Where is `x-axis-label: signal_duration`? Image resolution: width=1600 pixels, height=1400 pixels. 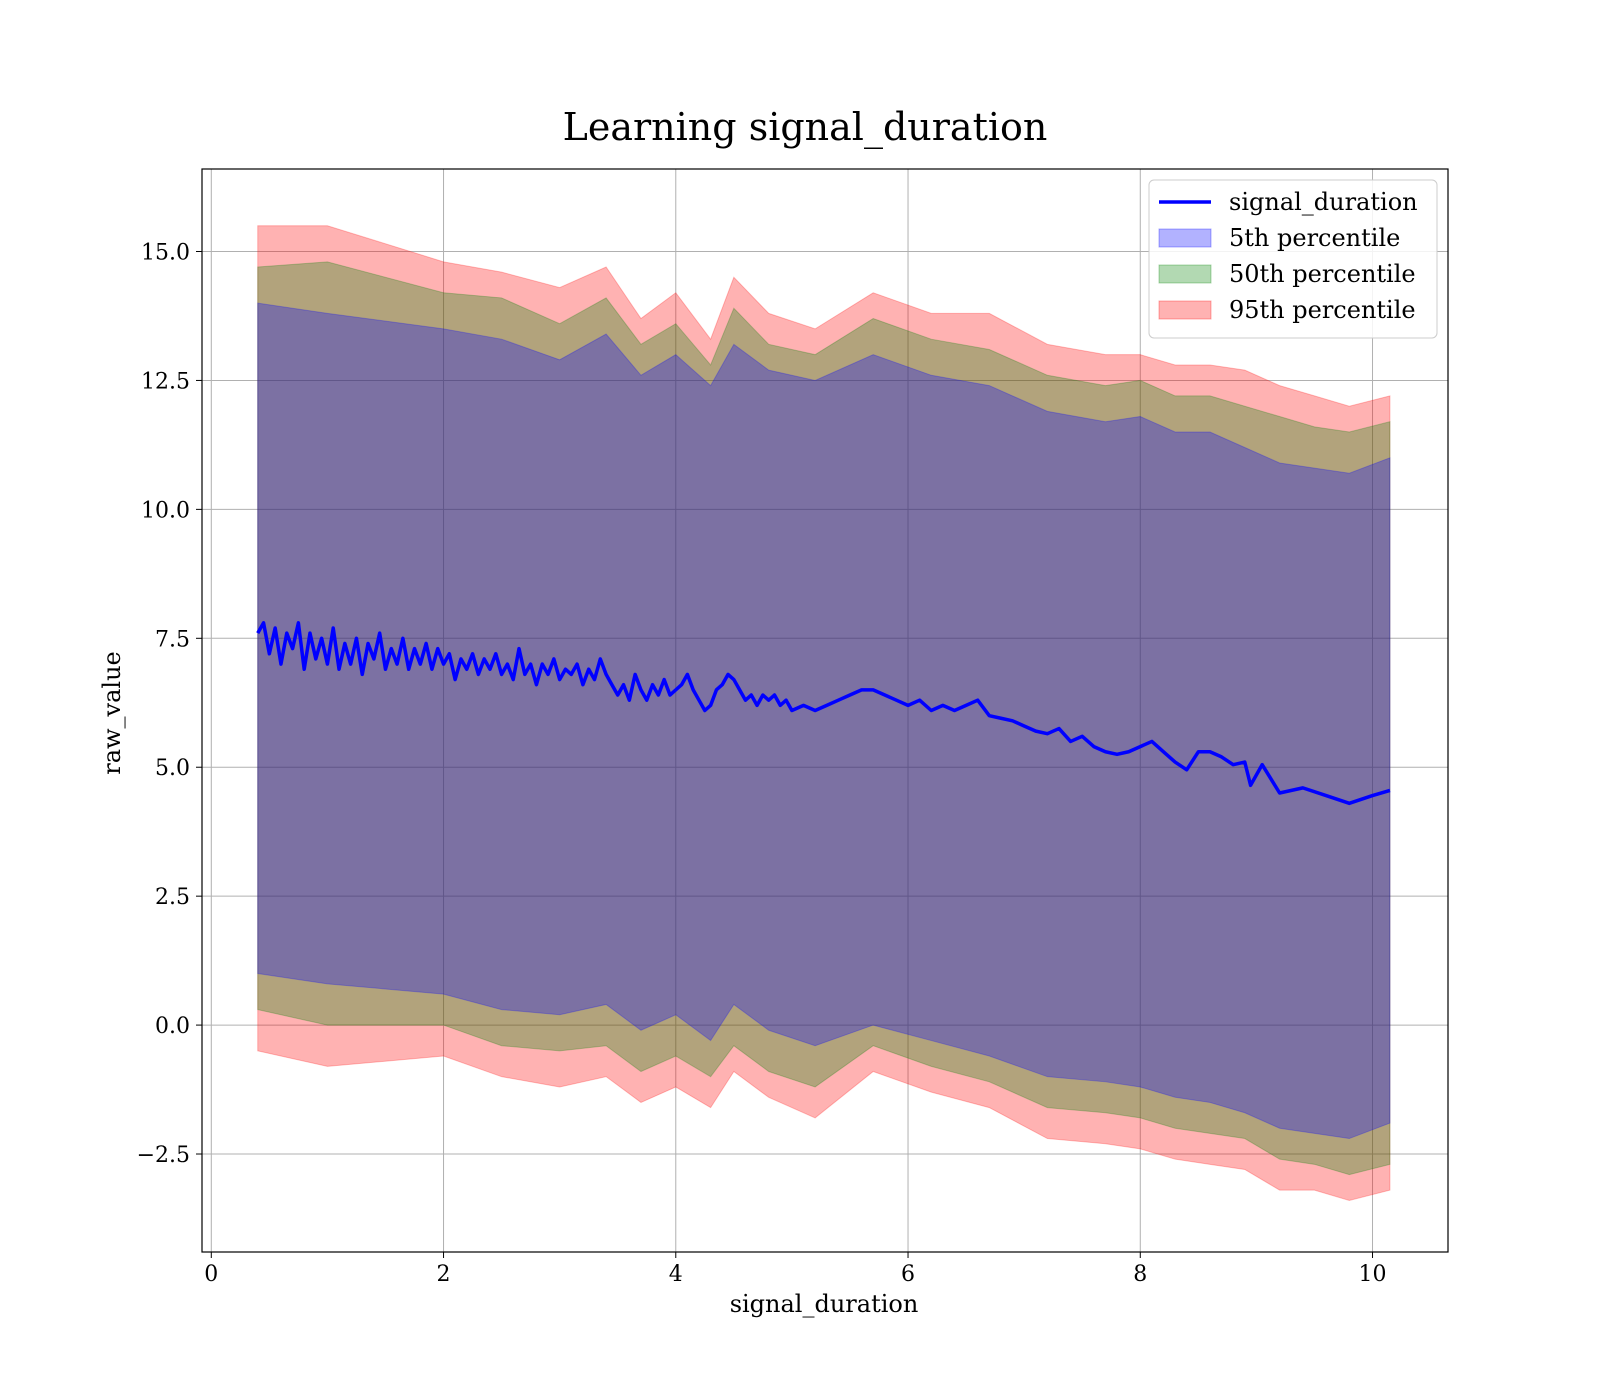
x-axis-label: signal_duration is located at coordinates (824, 1304).